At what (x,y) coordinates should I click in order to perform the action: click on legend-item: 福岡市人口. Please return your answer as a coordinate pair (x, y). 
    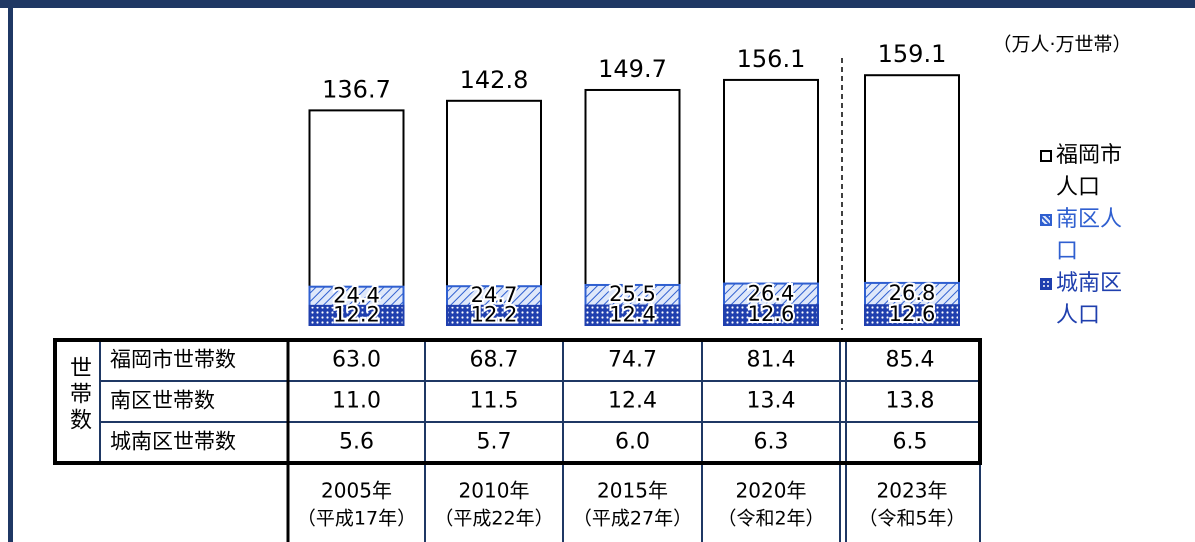
    Looking at the image, I should click on (1082, 172).